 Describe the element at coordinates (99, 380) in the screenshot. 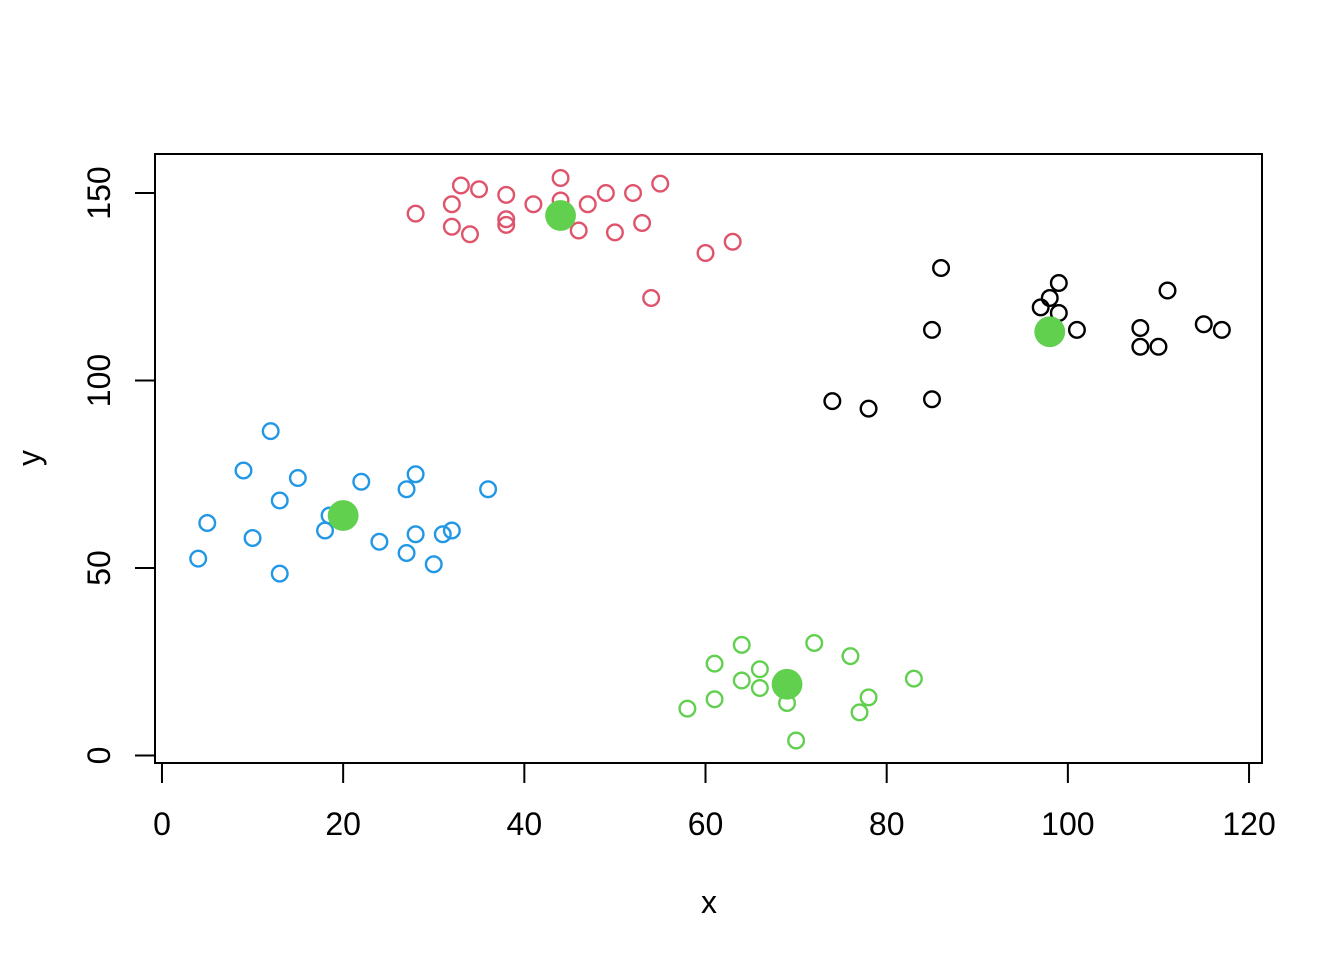

I see `y-tick-label: 100` at that location.